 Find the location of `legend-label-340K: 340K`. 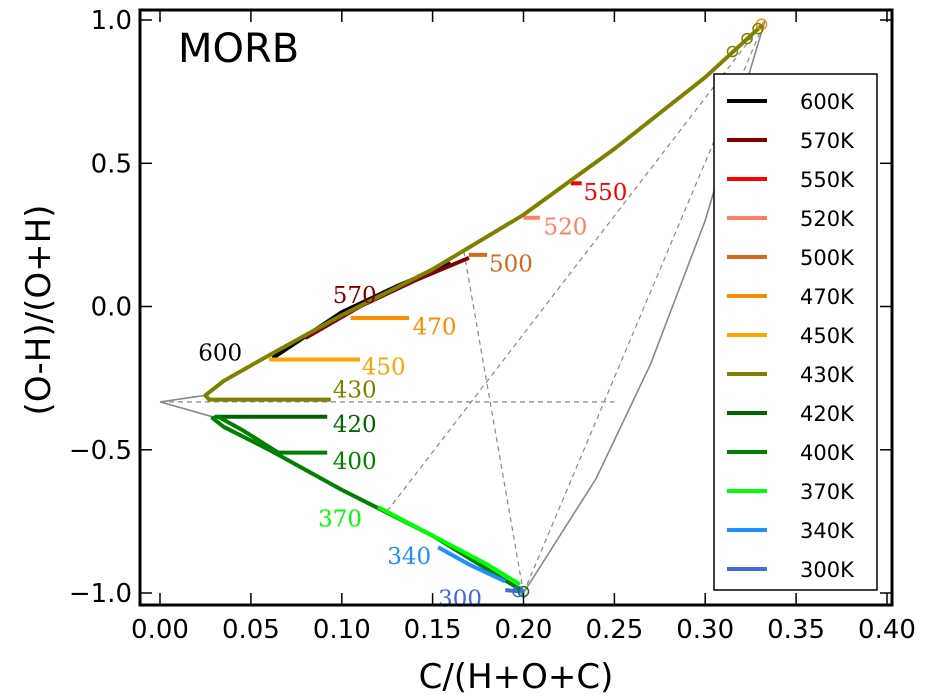

legend-label-340K: 340K is located at coordinates (827, 531).